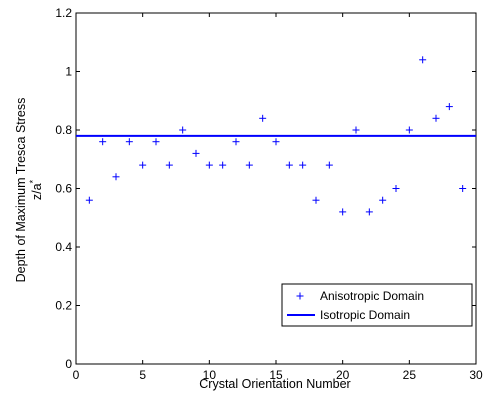 Image resolution: width=490 pixels, height=402 pixels. I want to click on x-axis-title: Crystal Orientation Number, so click(274, 384).